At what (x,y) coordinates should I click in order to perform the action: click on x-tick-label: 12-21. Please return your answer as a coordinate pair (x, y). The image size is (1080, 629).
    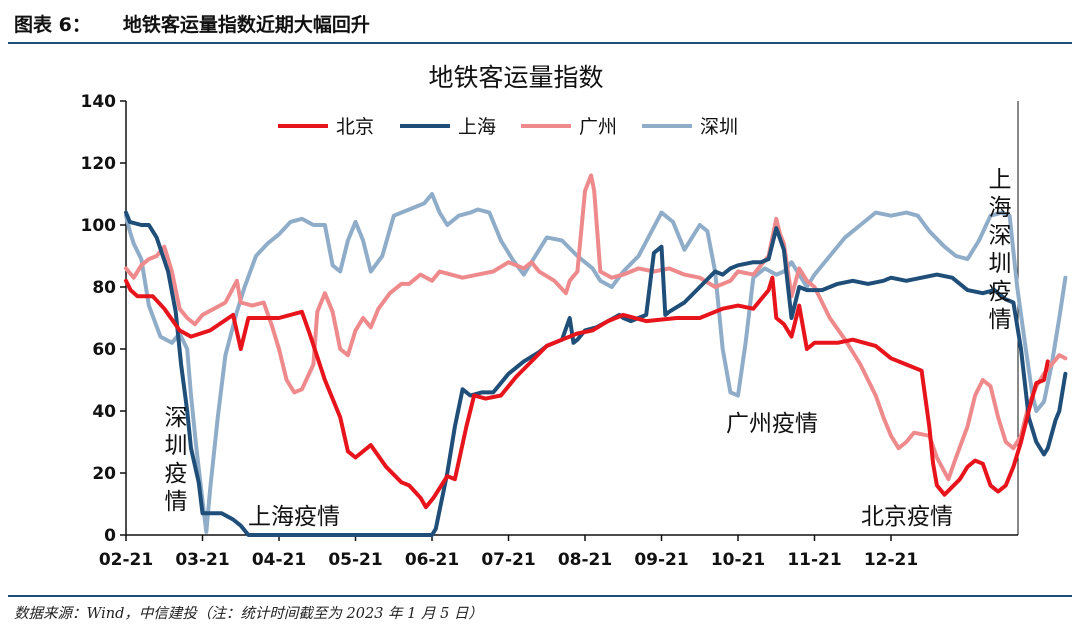
    Looking at the image, I should click on (891, 560).